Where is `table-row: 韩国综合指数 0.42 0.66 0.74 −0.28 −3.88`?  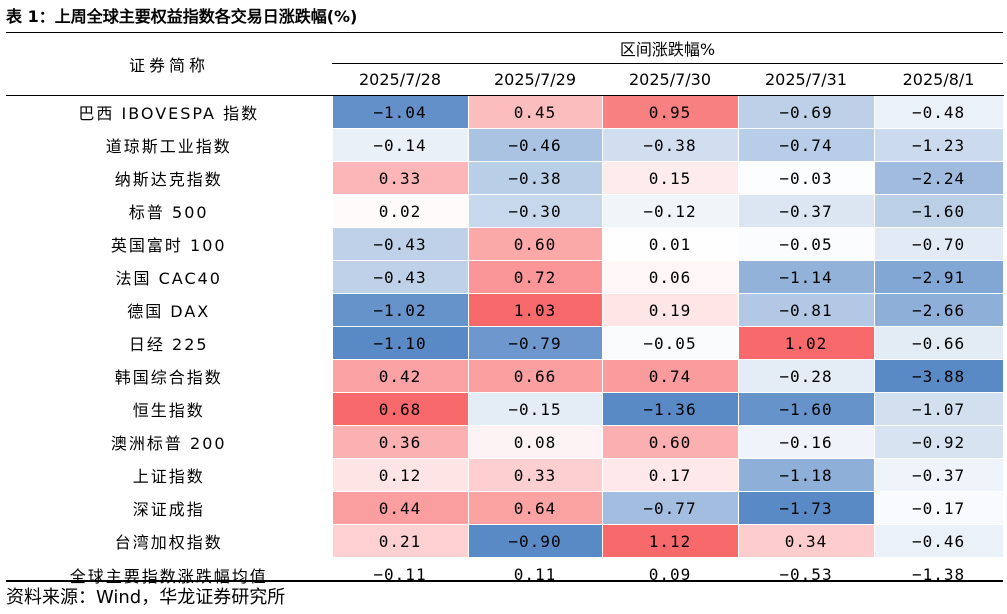 table-row: 韩国综合指数 0.42 0.66 0.74 −0.28 −3.88 is located at coordinates (505, 376).